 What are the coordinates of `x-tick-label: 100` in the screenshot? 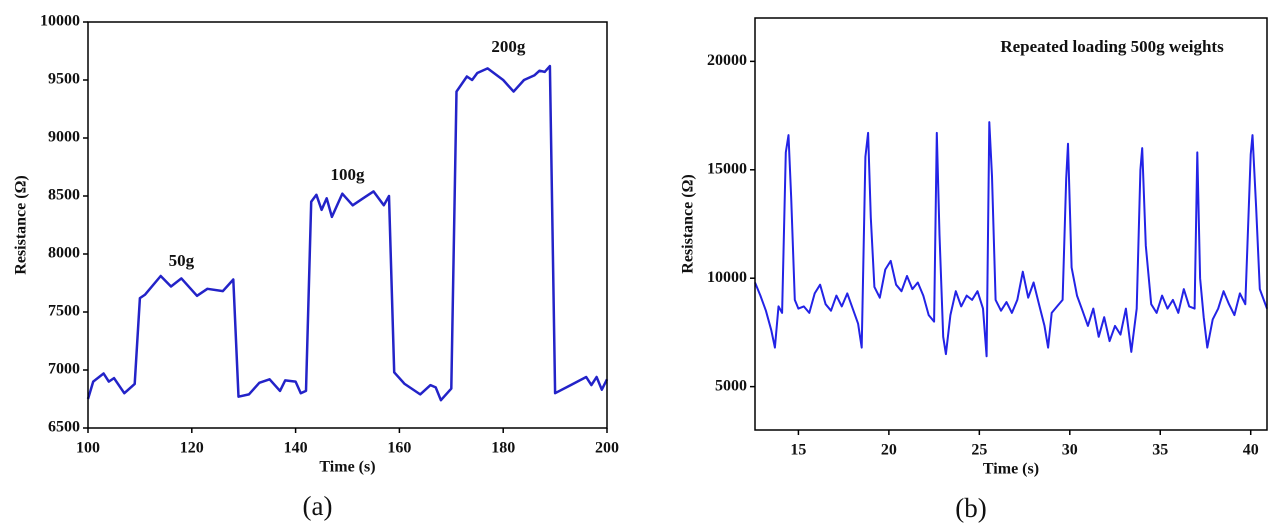 It's located at (88, 448).